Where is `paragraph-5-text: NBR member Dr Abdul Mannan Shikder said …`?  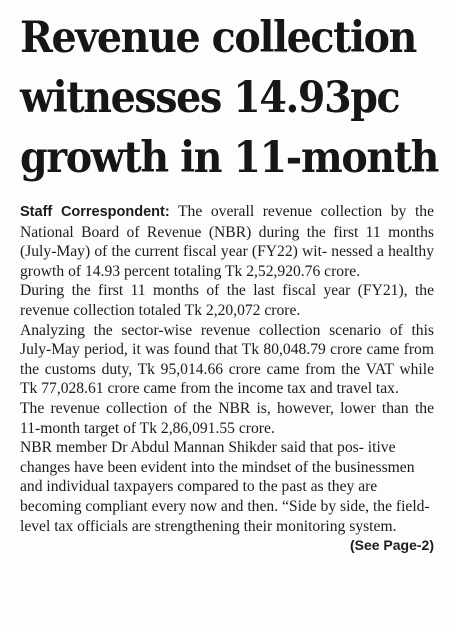
paragraph-5-text: NBR member Dr Abdul Mannan Shikder said … is located at coordinates (225, 487).